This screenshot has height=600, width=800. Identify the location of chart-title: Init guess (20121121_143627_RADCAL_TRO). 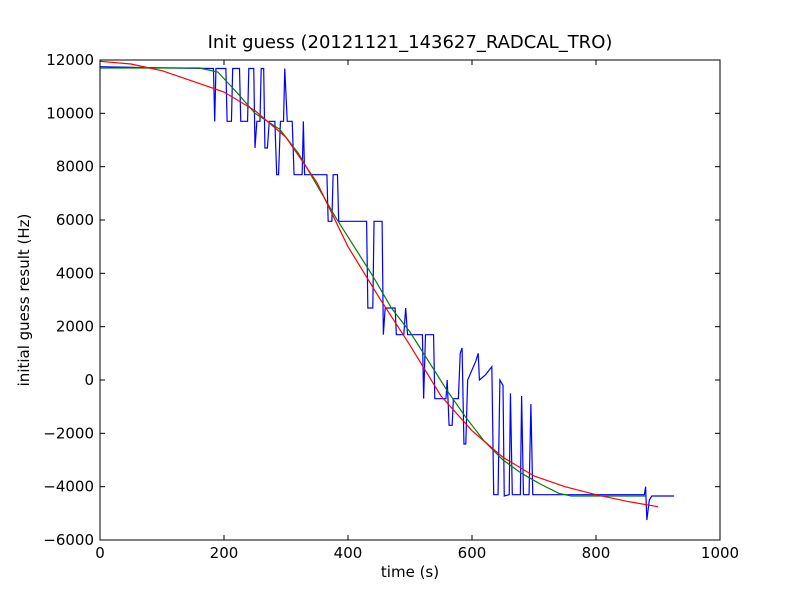
(410, 42).